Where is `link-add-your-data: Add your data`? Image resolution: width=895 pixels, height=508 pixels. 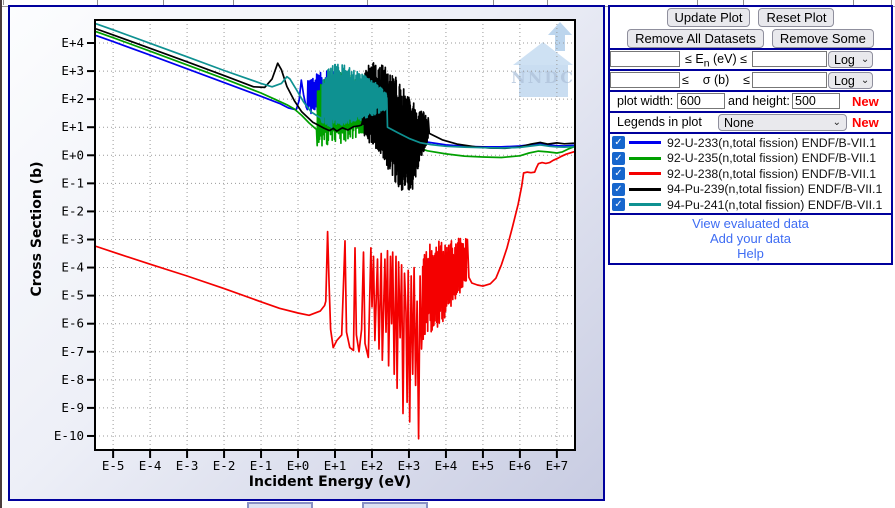
link-add-your-data: Add your data is located at coordinates (750, 238).